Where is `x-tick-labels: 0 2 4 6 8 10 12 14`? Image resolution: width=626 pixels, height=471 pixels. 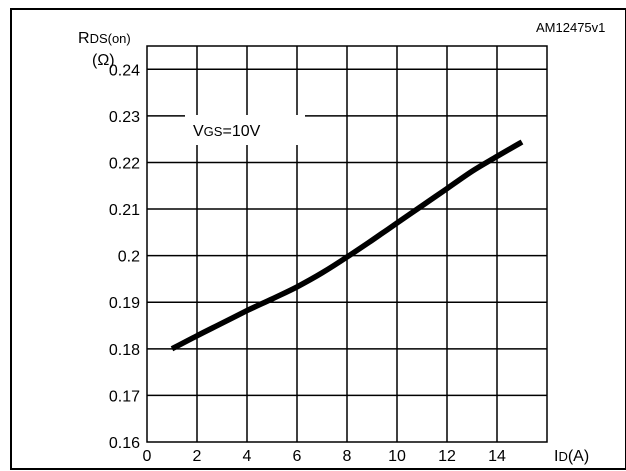 x-tick-labels: 0 2 4 6 8 10 12 14 is located at coordinates (324, 456).